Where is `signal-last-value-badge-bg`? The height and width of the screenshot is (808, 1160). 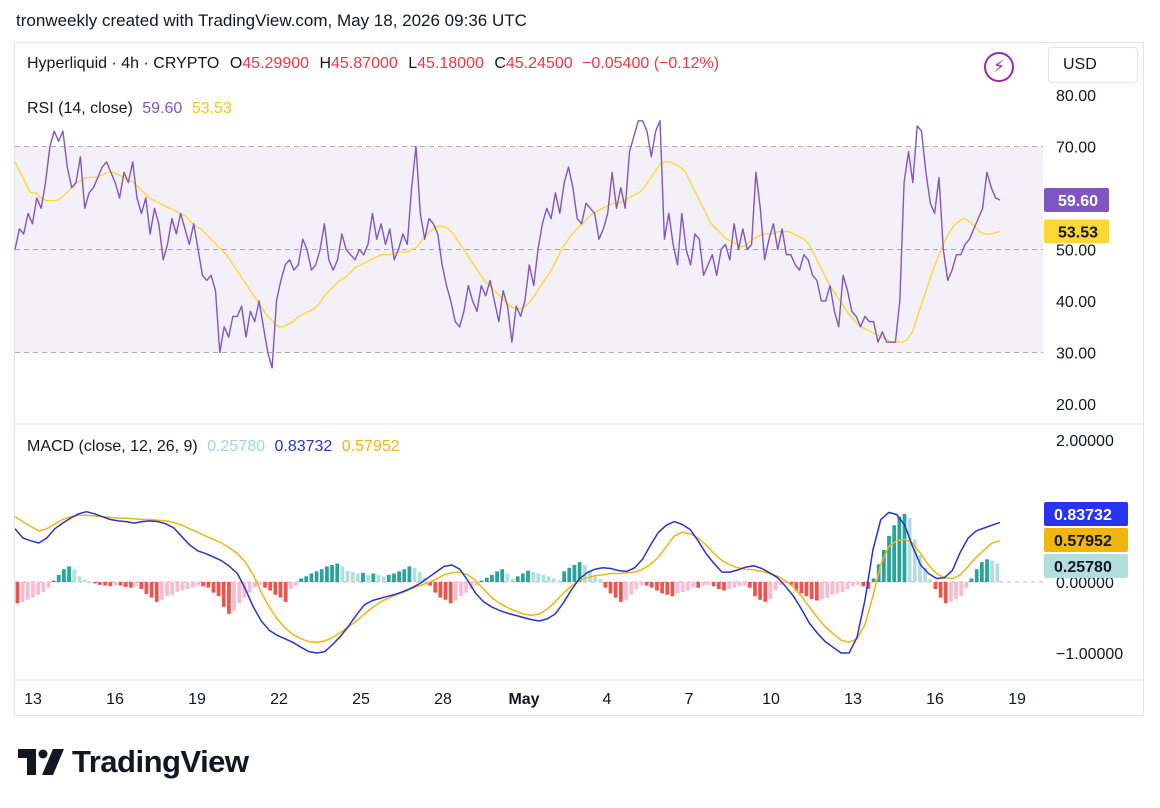 signal-last-value-badge-bg is located at coordinates (1086, 540).